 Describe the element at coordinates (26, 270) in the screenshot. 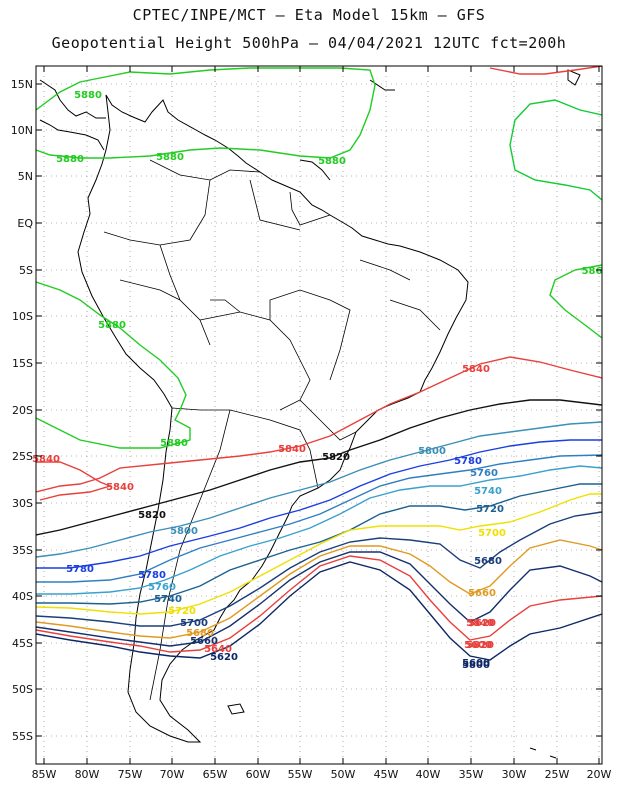

I see `lat-tick-label: 5S` at that location.